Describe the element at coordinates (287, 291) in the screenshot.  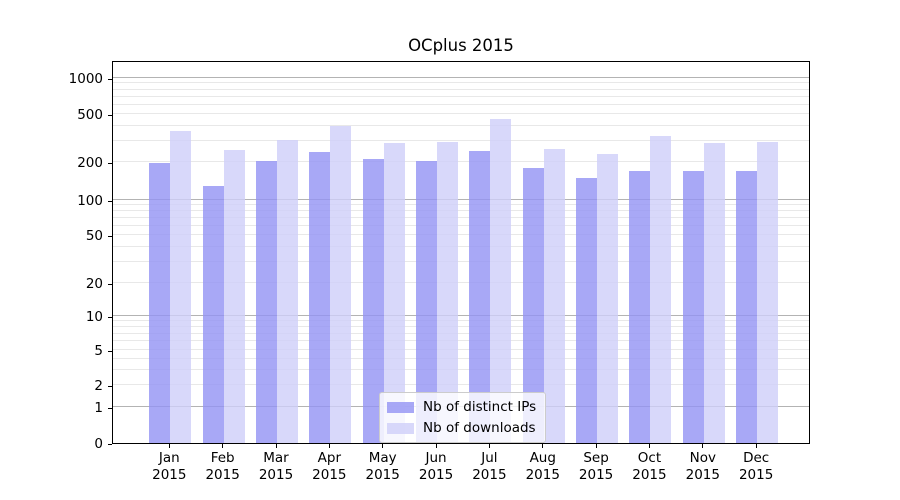
I see `bar-downloads-mar` at that location.